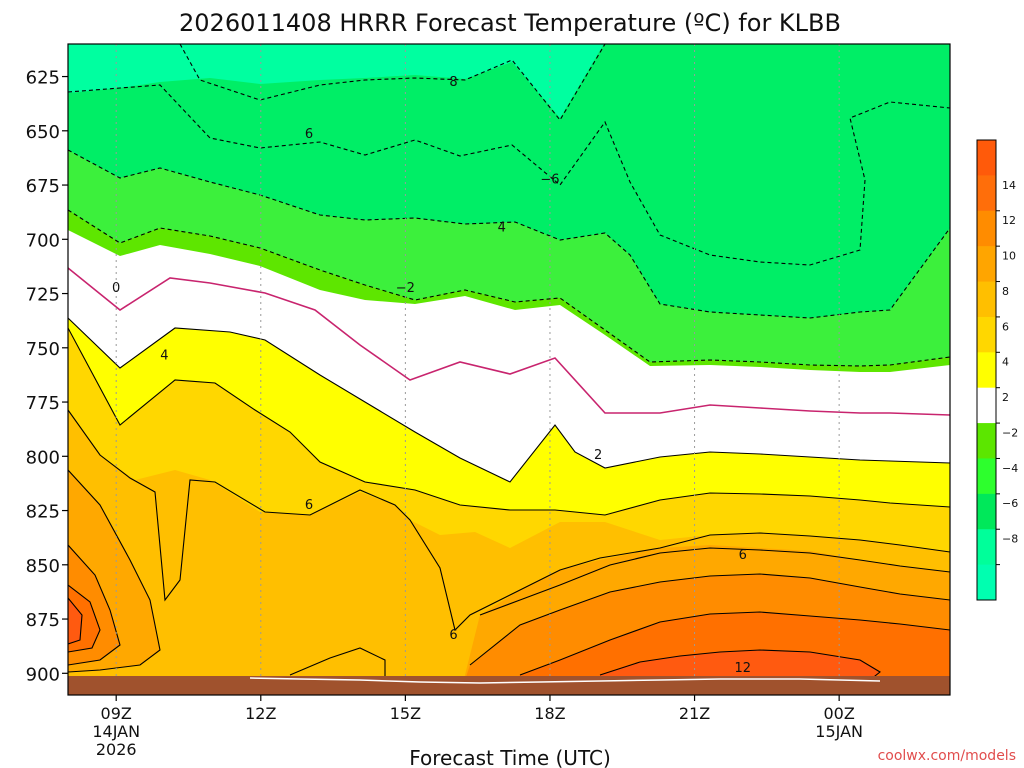  Describe the element at coordinates (43, 674) in the screenshot. I see `y-tick-label: 900` at that location.